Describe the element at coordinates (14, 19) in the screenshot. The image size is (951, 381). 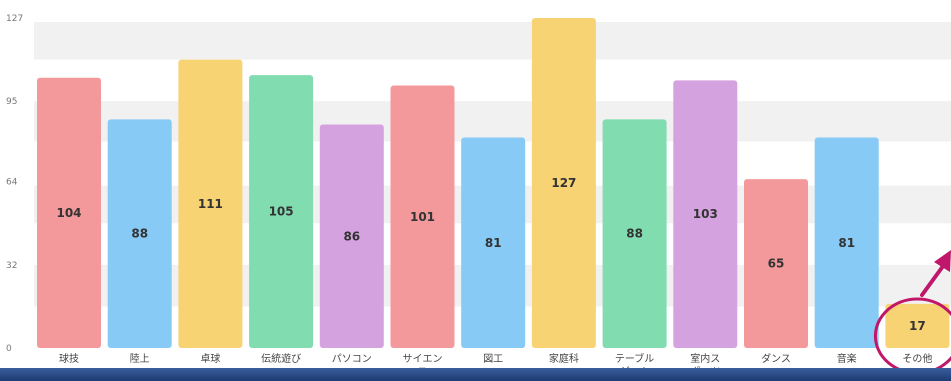
I see `y-tick-label: 127` at that location.